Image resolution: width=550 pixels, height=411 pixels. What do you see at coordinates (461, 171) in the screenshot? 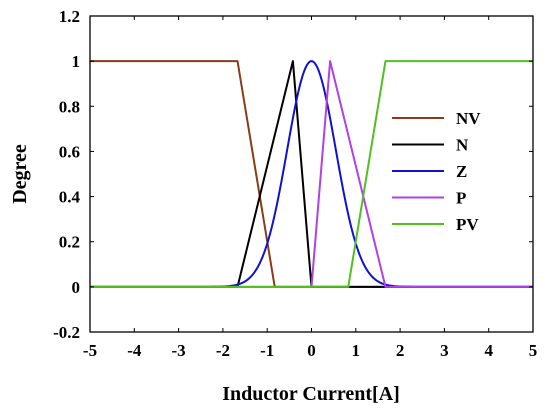
I see `legend-label-z: Z` at bounding box center [461, 171].